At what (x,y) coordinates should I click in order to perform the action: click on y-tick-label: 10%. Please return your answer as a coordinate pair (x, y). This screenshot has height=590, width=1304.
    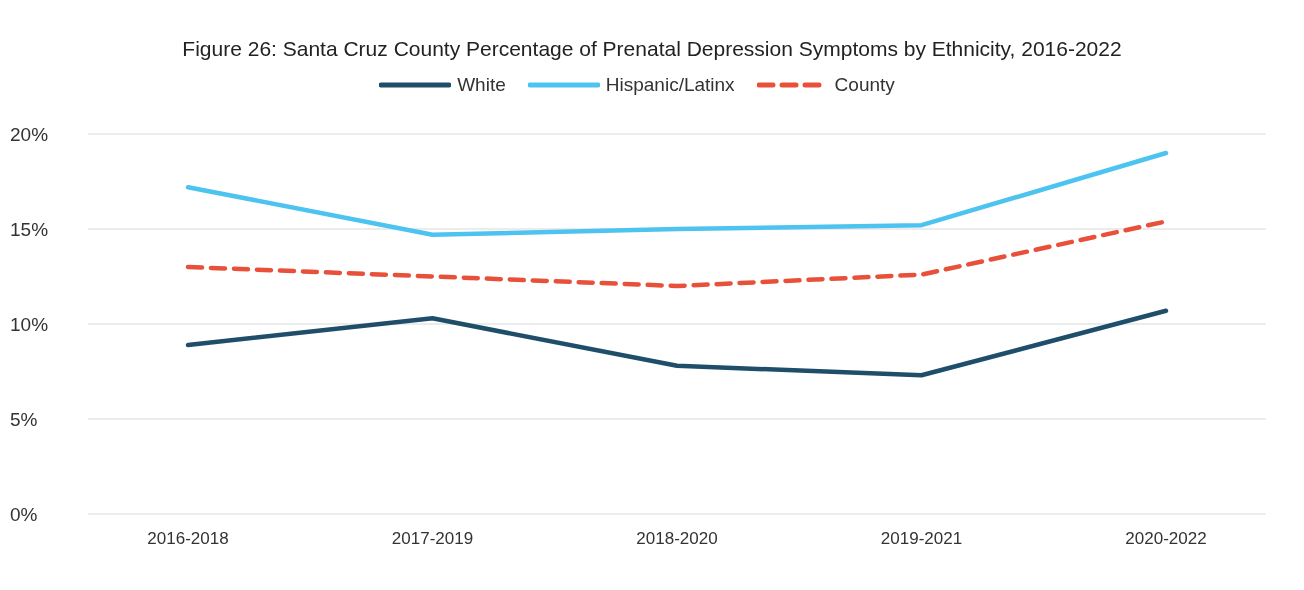
    Looking at the image, I should click on (29, 324).